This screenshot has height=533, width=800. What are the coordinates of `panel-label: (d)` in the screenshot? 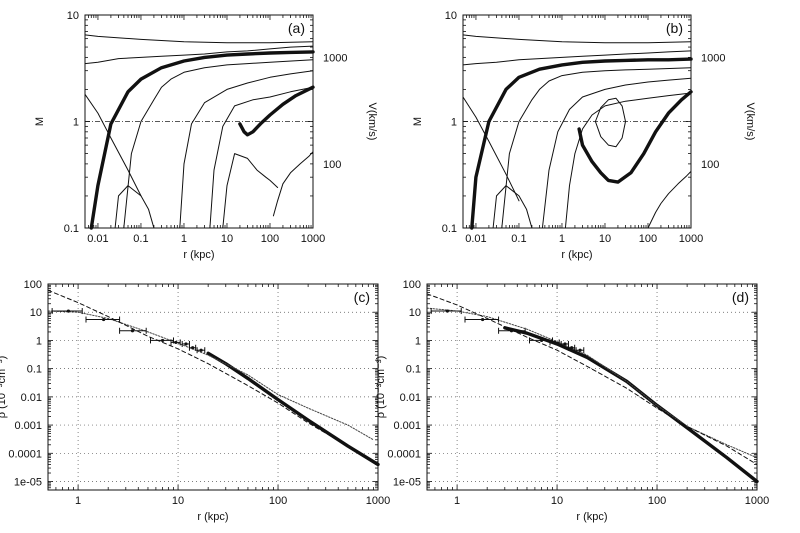 It's located at (740, 297).